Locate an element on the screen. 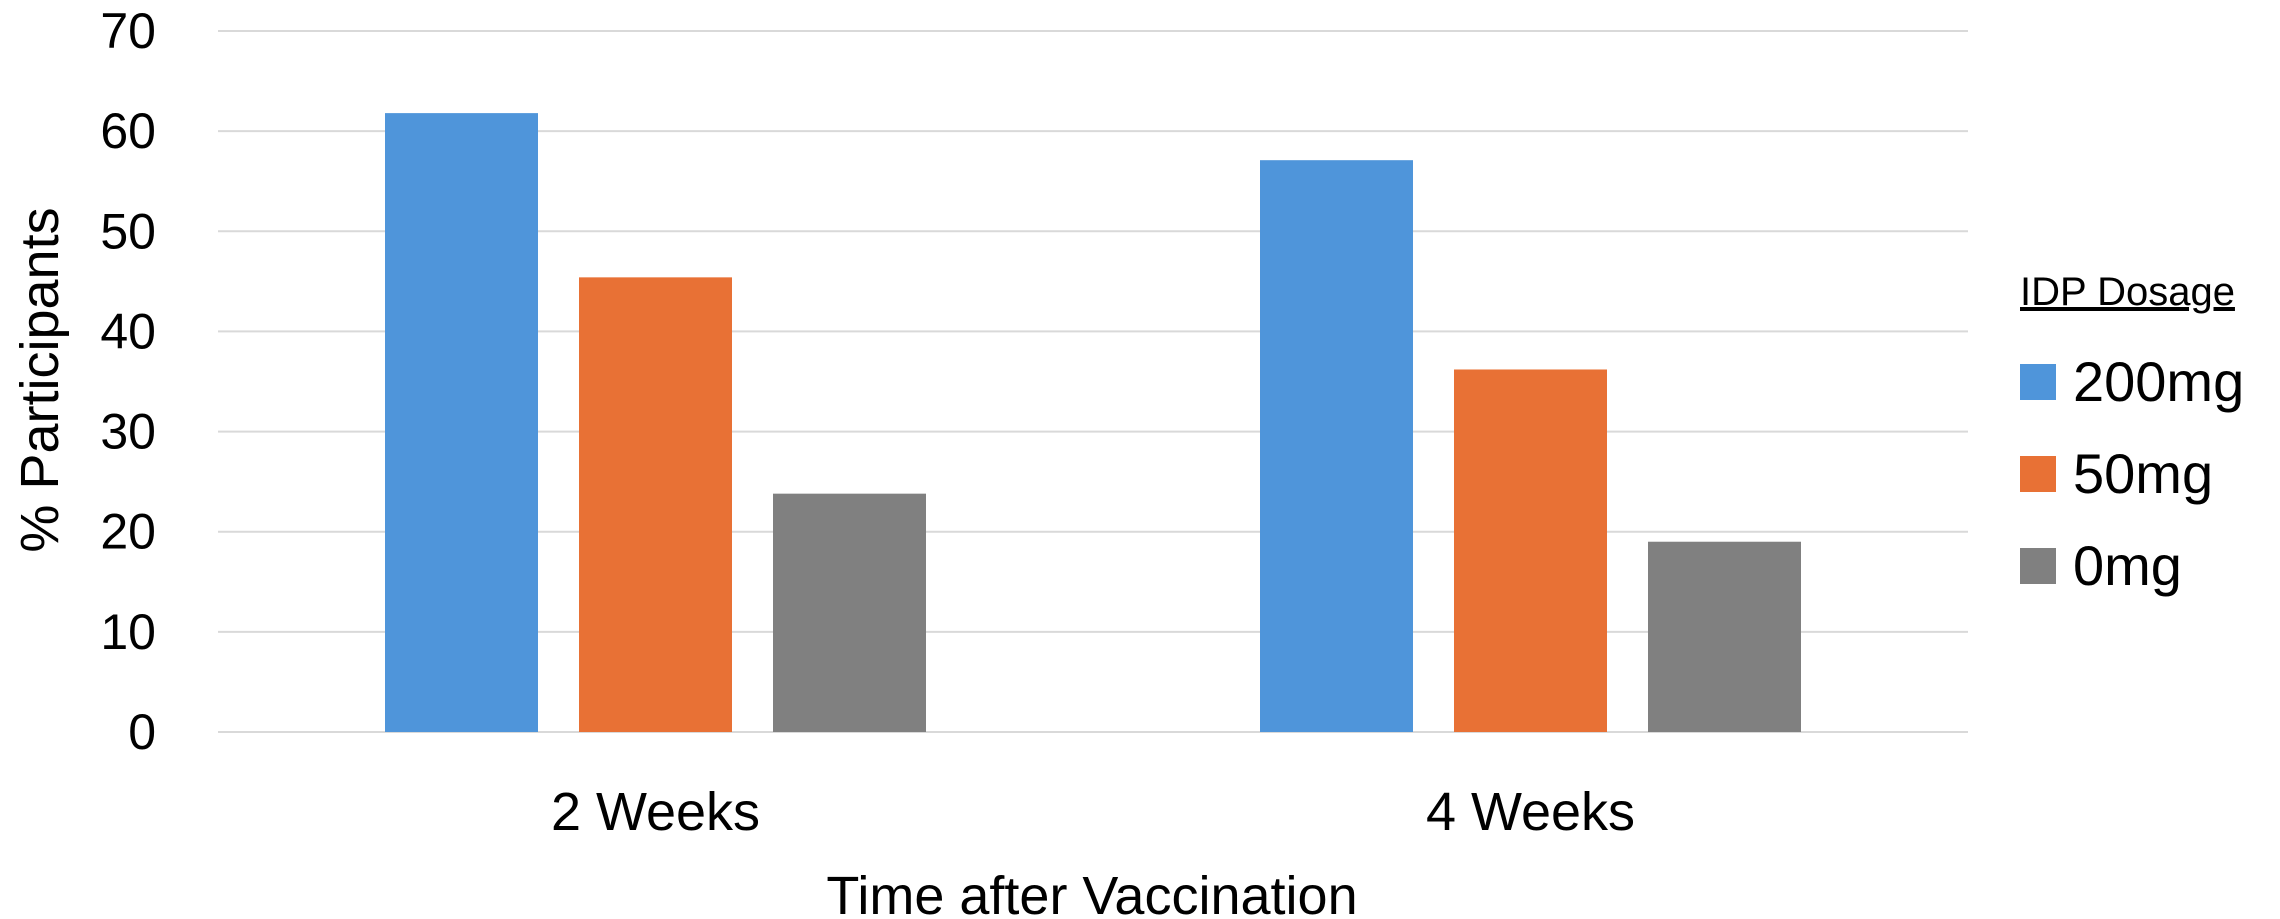 The height and width of the screenshot is (919, 2280). y-tick-label: 0 is located at coordinates (142, 732).